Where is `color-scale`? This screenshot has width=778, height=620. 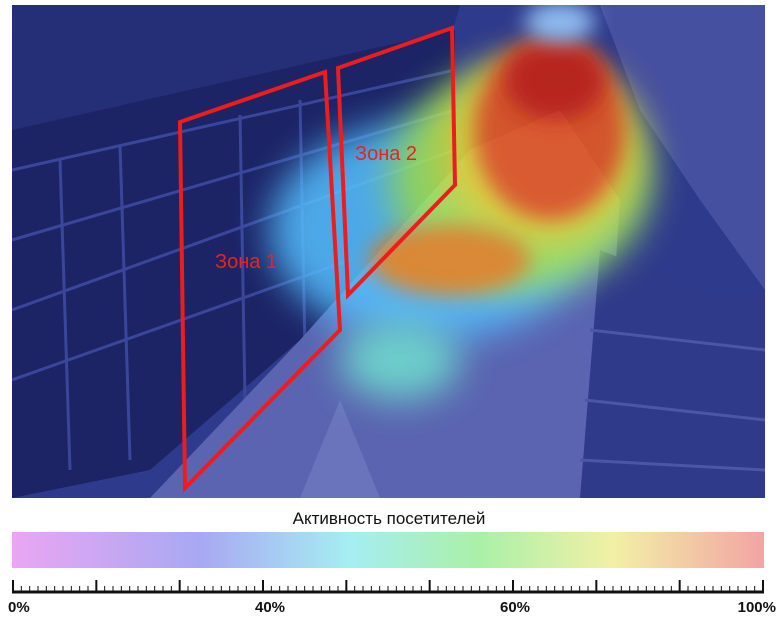
color-scale is located at coordinates (388, 550).